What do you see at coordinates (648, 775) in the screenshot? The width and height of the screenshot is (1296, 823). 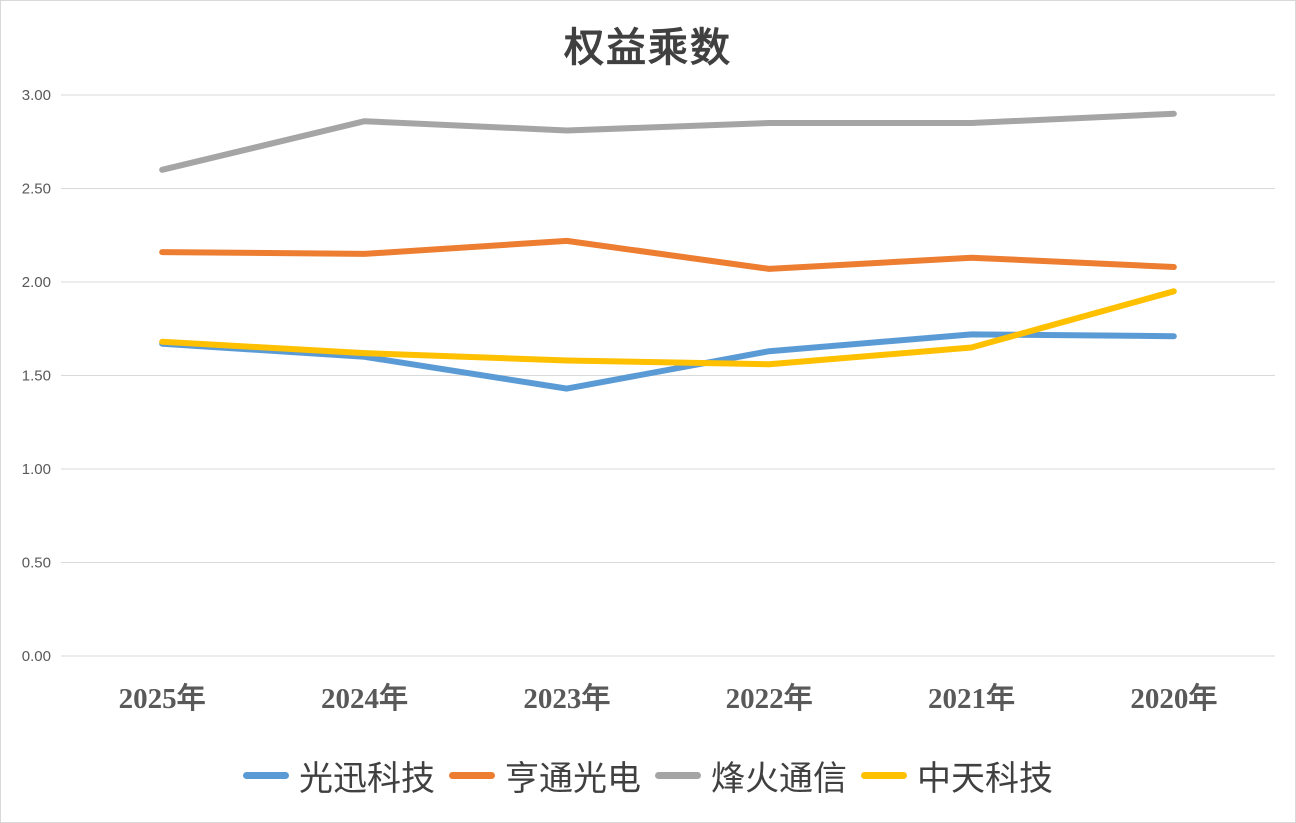 I see `legend: 光迅科技 亨通光电 烽火通信 中天科技` at bounding box center [648, 775].